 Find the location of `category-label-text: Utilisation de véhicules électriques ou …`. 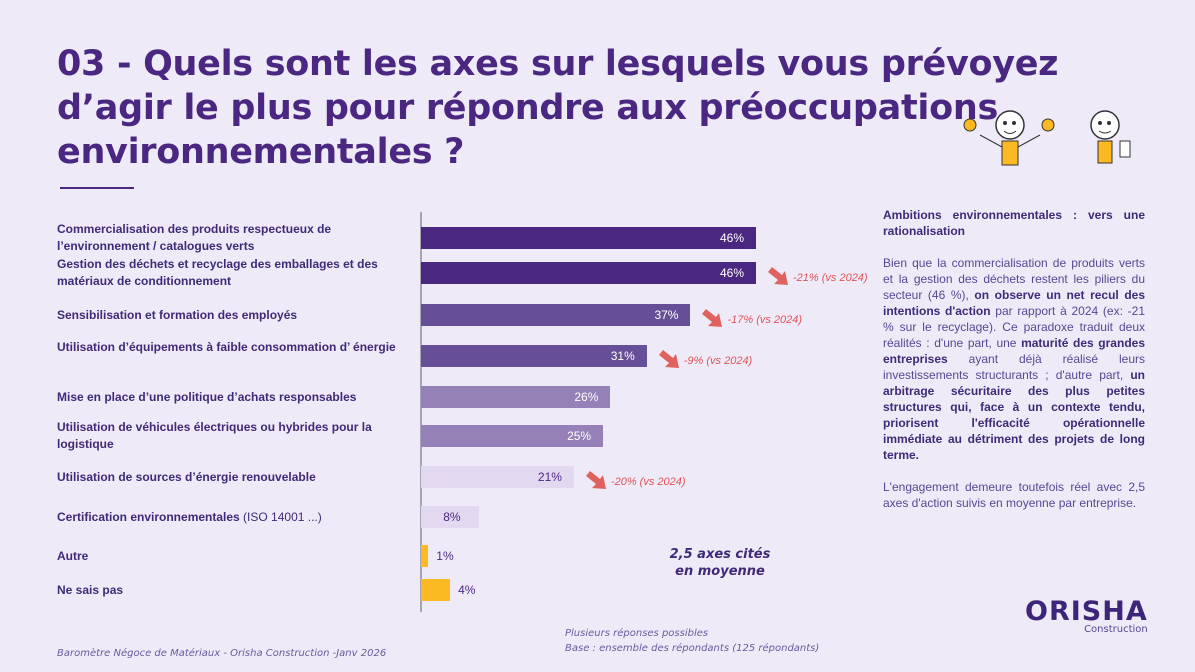

category-label-text: Utilisation de véhicules électriques ou … is located at coordinates (214, 435).